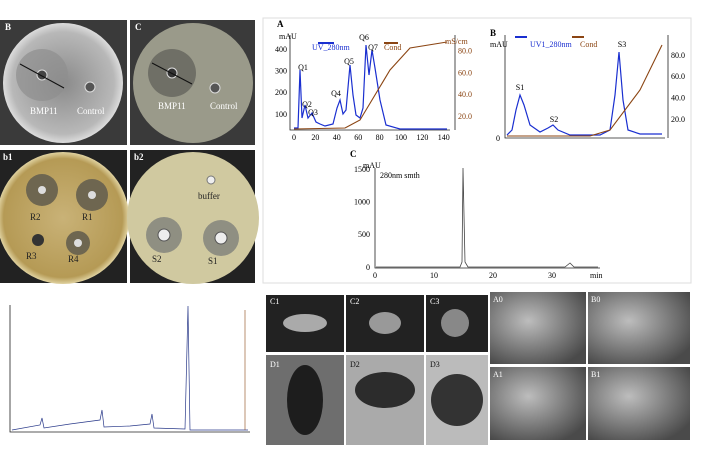  Describe the element at coordinates (349, 61) in the screenshot. I see `peak-label: Q5` at that location.